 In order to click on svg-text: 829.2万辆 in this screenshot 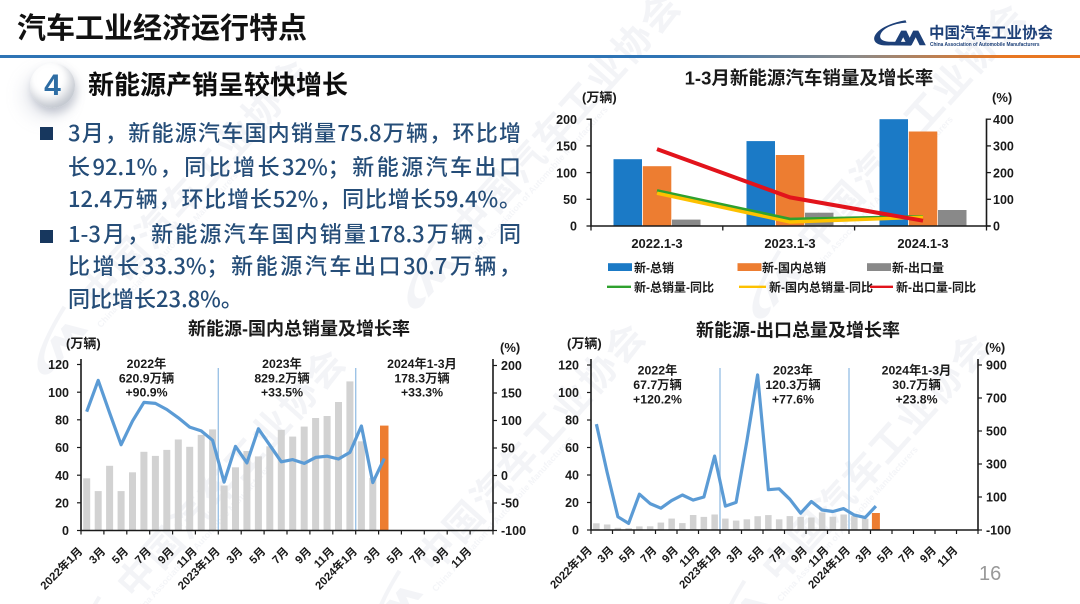, I will do `click(281, 378)`.